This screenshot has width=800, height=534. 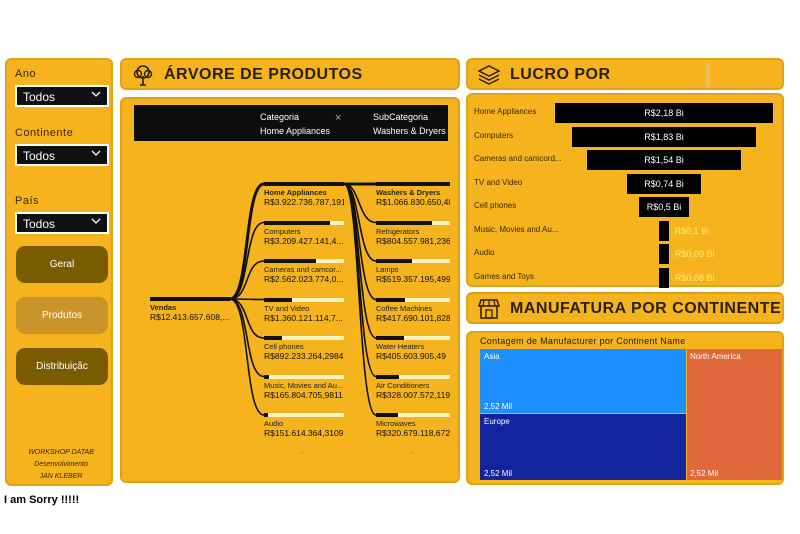 What do you see at coordinates (396, 423) in the screenshot?
I see `node-label: Microwaves` at bounding box center [396, 423].